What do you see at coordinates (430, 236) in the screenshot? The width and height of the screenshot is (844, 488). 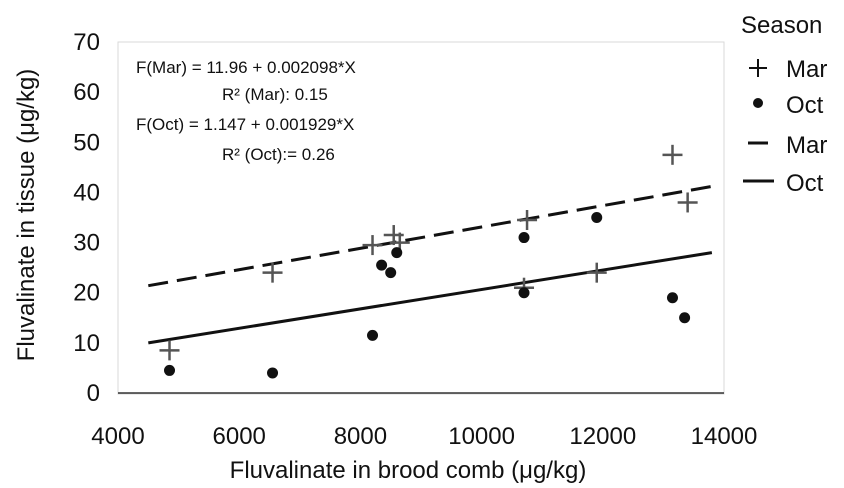 I see `fit-line-mar` at bounding box center [430, 236].